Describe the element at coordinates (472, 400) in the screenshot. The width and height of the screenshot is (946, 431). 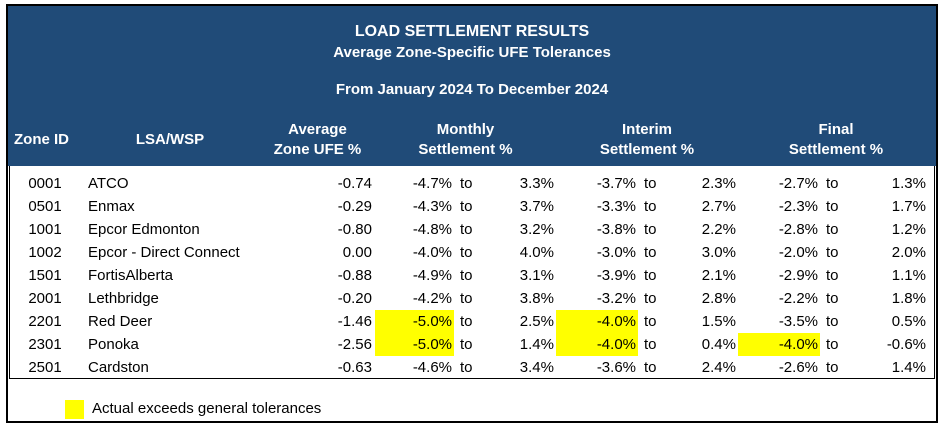
I see `legend: Actual exceeds general tolerances` at that location.